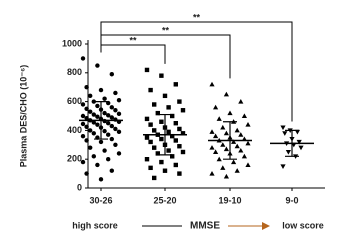 Image resolution: width=356 pixels, height=241 pixels. What do you see at coordinates (74, 130) in the screenshot?
I see `y-tick-label: 400` at bounding box center [74, 130].